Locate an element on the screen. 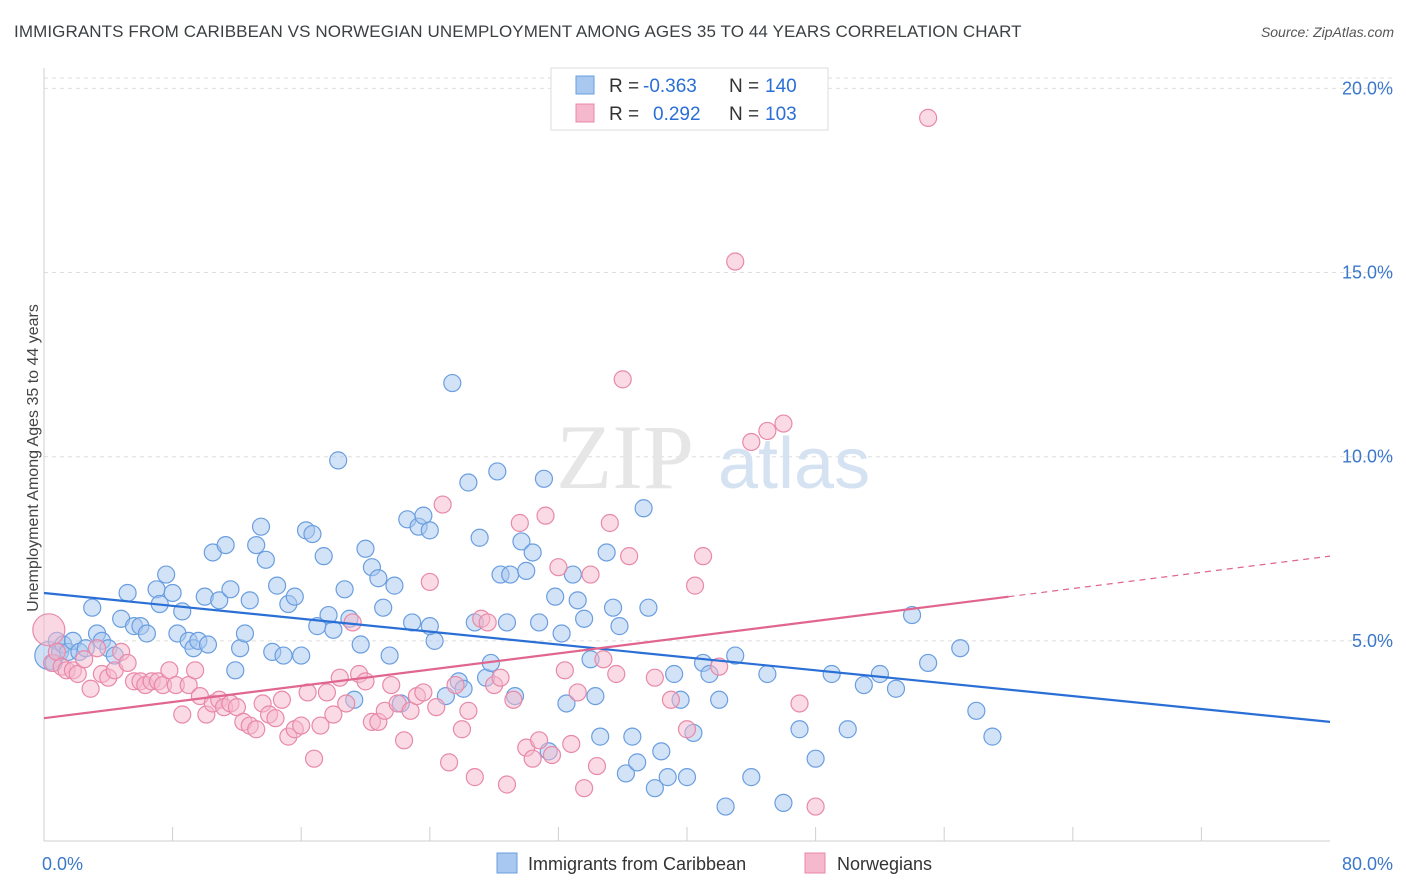 The image size is (1406, 892). x-tick-label: 80.0% is located at coordinates (1367, 864).